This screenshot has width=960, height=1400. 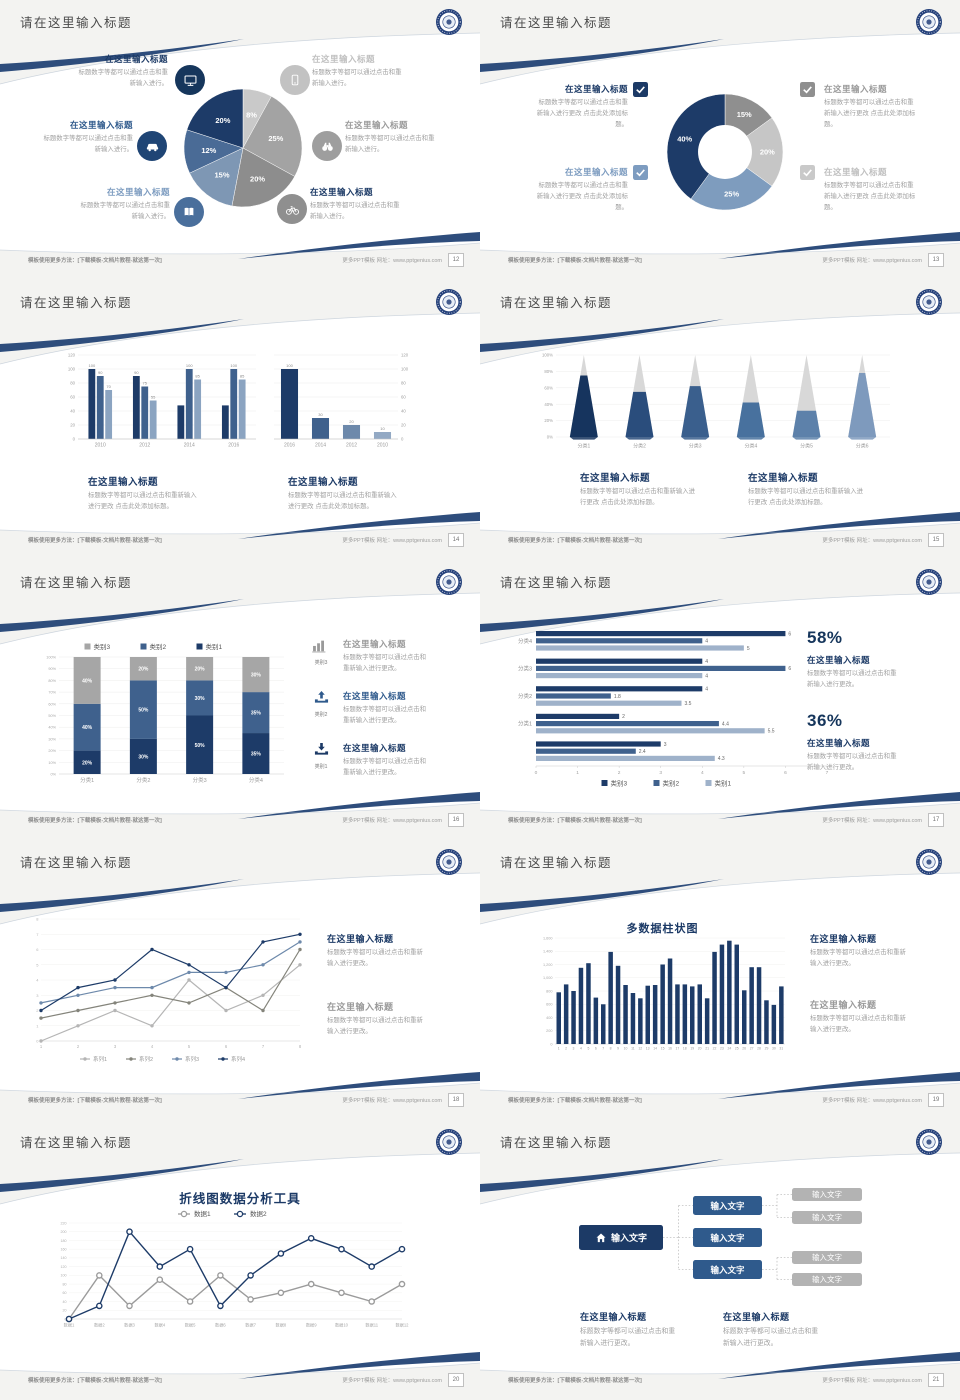 I want to click on svg-text: 120, so click(x=64, y=1267).